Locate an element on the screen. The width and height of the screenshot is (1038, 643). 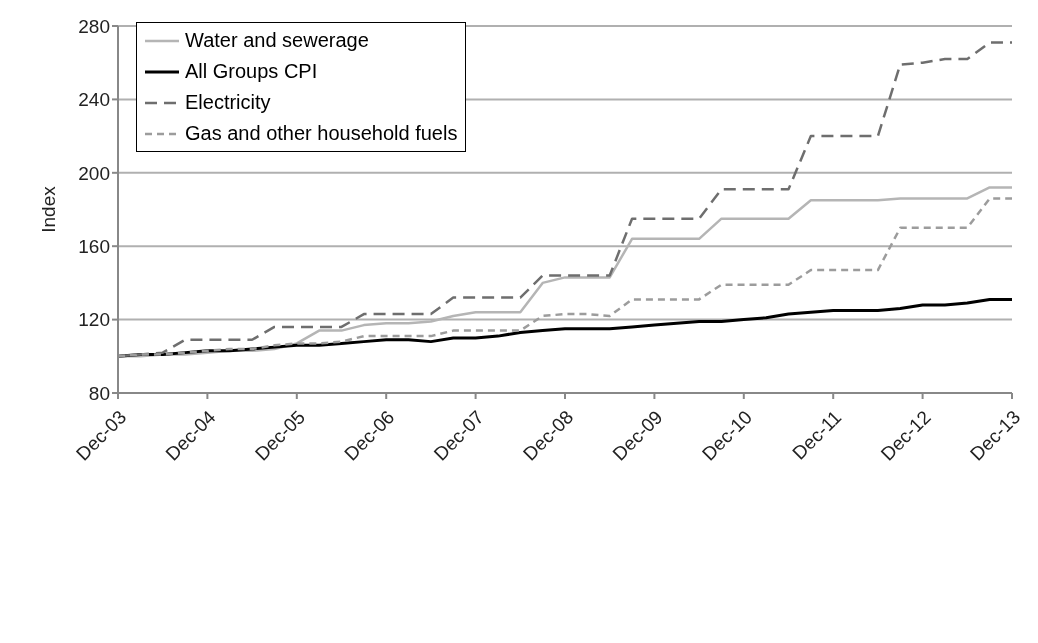
y-tick-label: 200 is located at coordinates (94, 173).